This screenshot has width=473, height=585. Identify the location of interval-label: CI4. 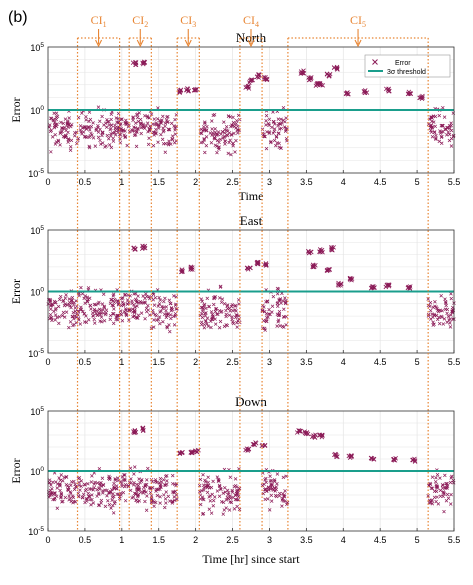
(251, 21).